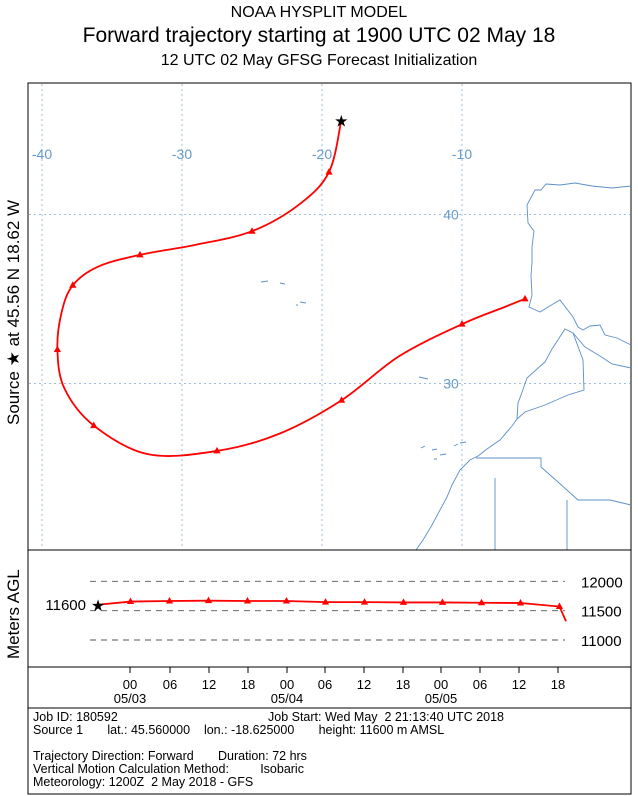 This screenshot has width=638, height=796. I want to click on info-job-id: Job ID: 180592, so click(75, 717).